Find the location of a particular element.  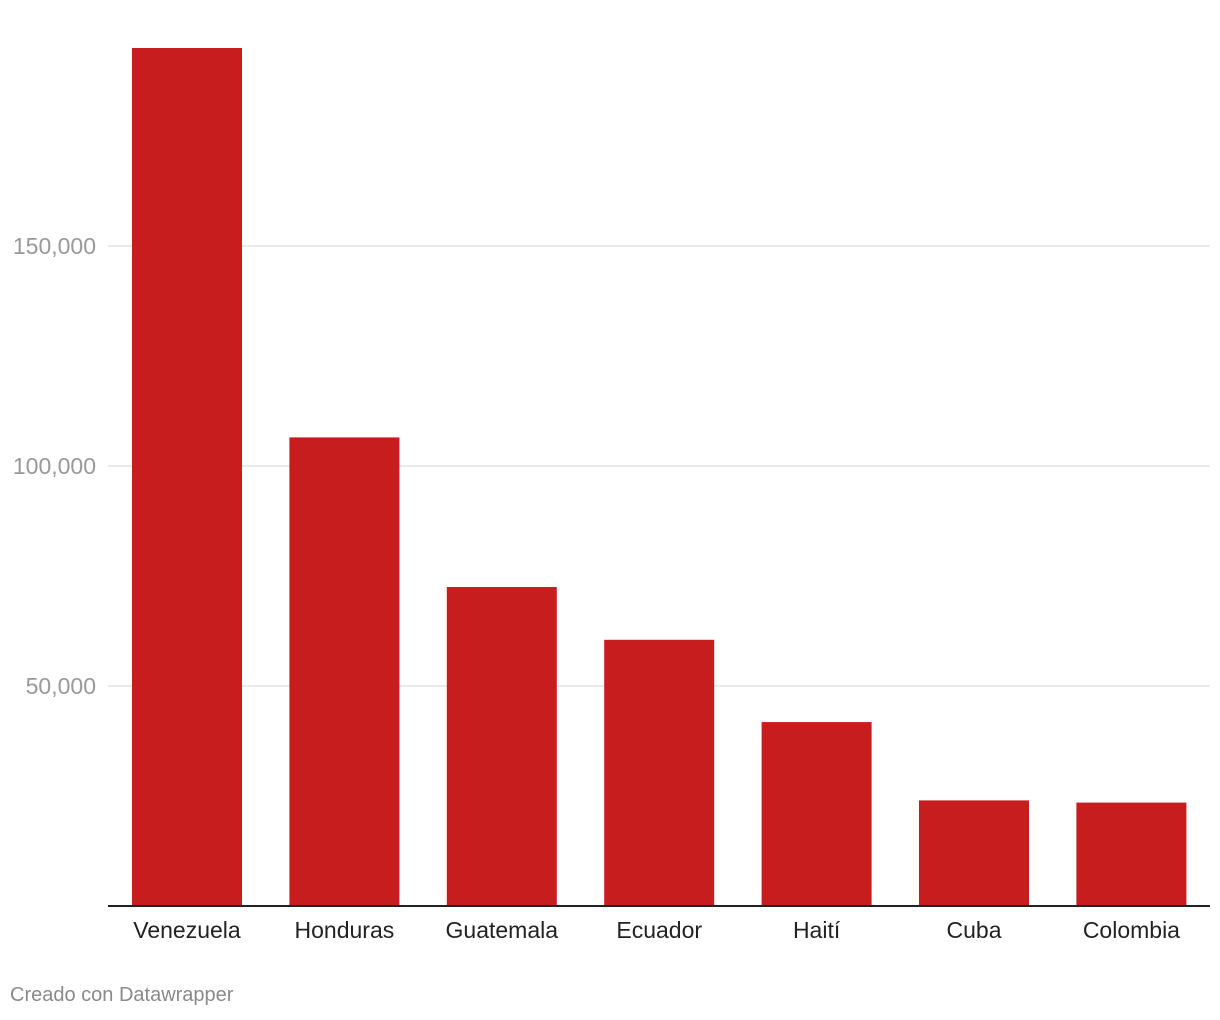

y-axis-tick-labels: 50,000 100,000 150,000 is located at coordinates (54, 466).